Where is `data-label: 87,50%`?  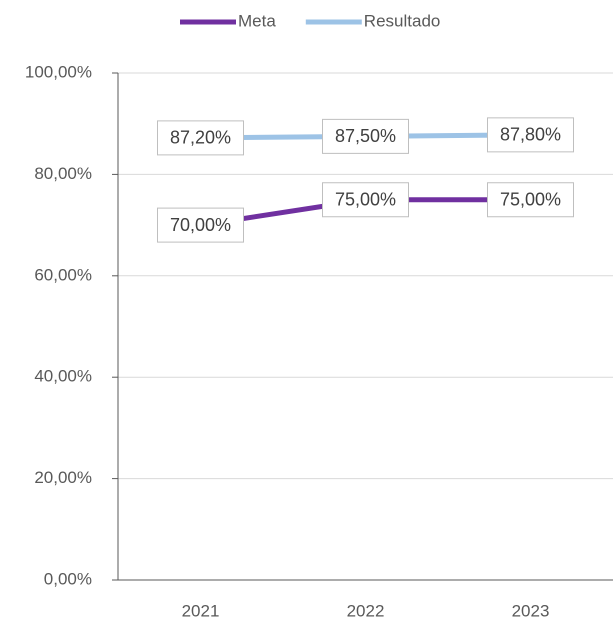
data-label: 87,50% is located at coordinates (365, 136).